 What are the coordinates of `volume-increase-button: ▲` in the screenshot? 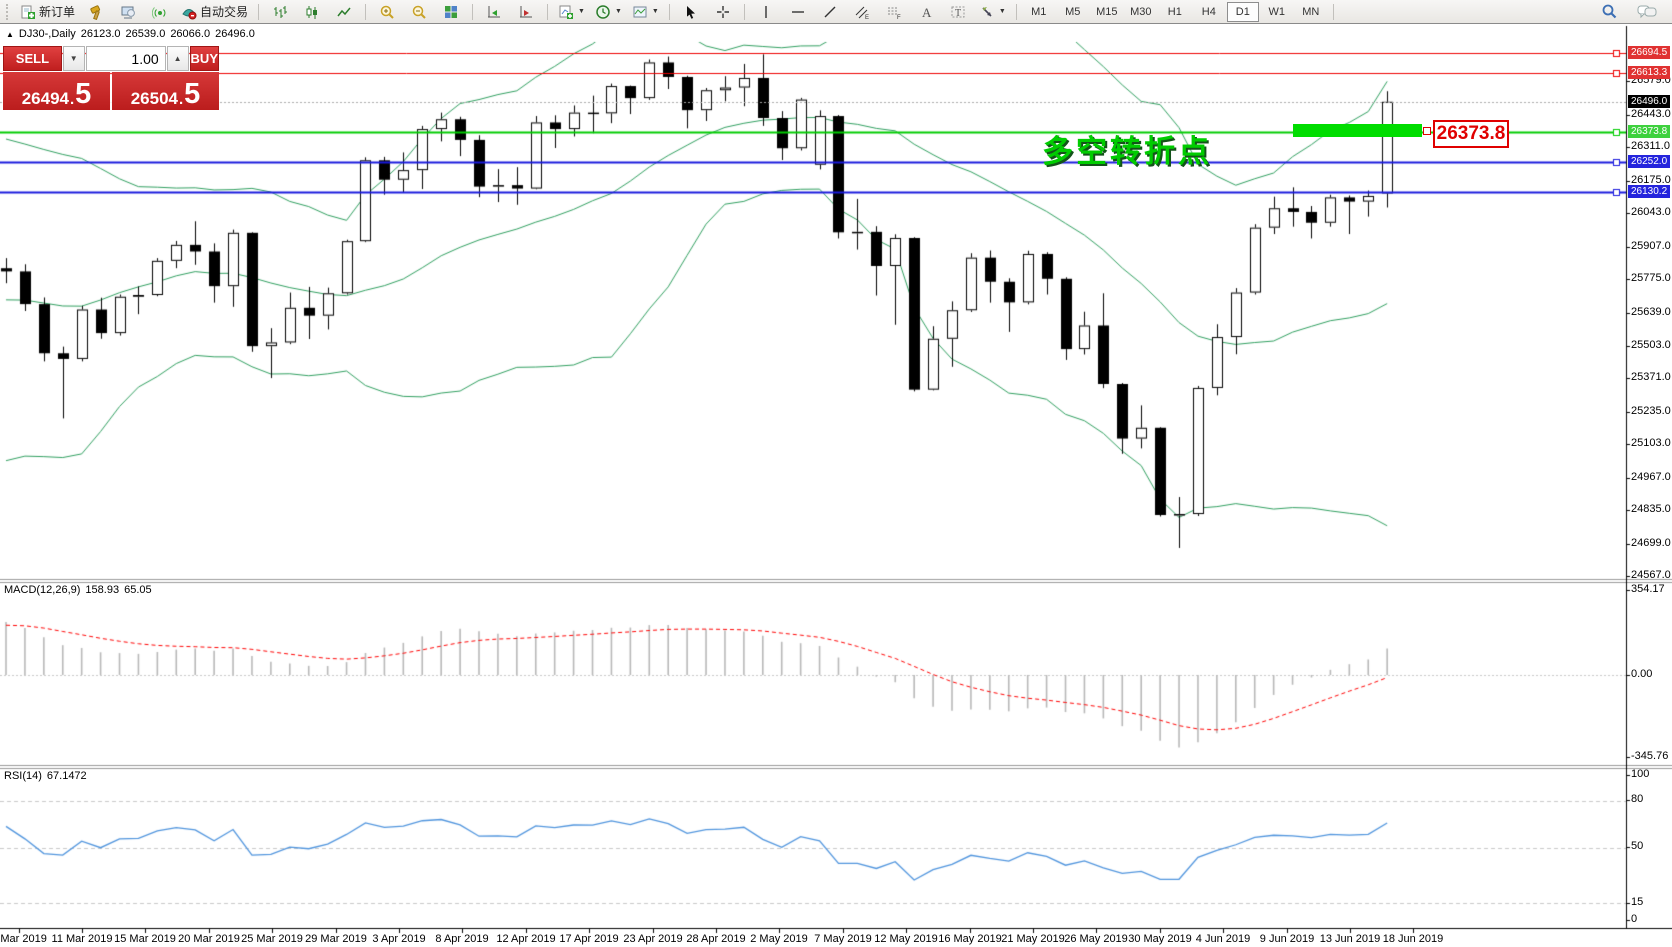 It's located at (177, 58).